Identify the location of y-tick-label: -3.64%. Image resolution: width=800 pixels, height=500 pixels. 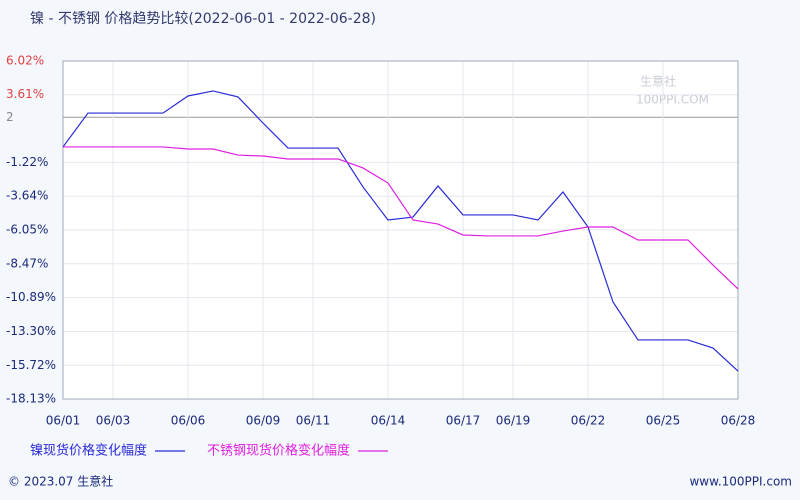
(27, 196).